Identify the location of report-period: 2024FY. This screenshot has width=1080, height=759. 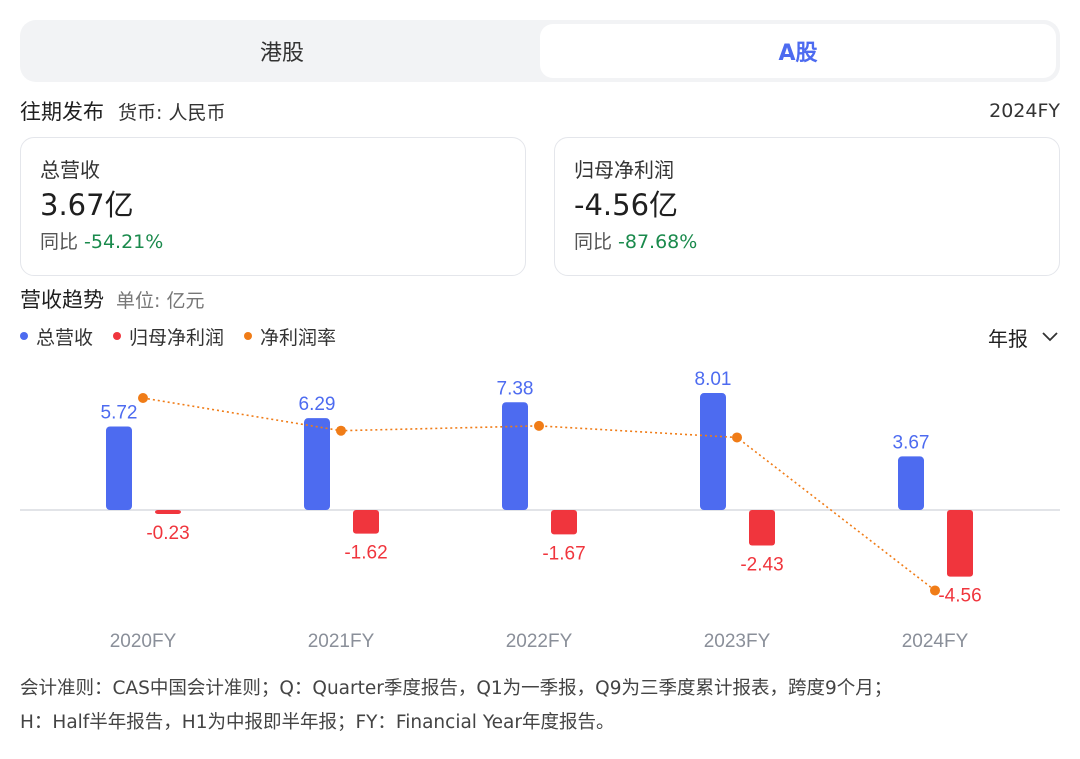
(1024, 111).